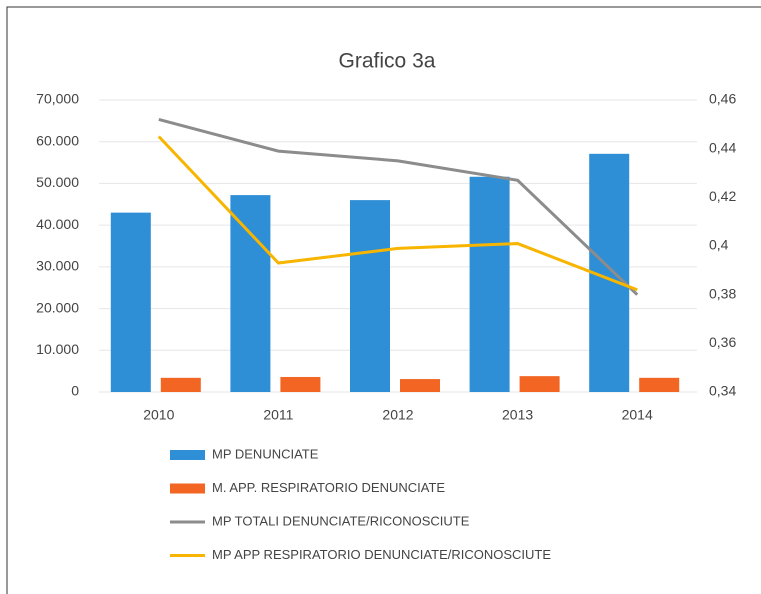  Describe the element at coordinates (75, 391) in the screenshot. I see `y-tick-label: 0` at that location.